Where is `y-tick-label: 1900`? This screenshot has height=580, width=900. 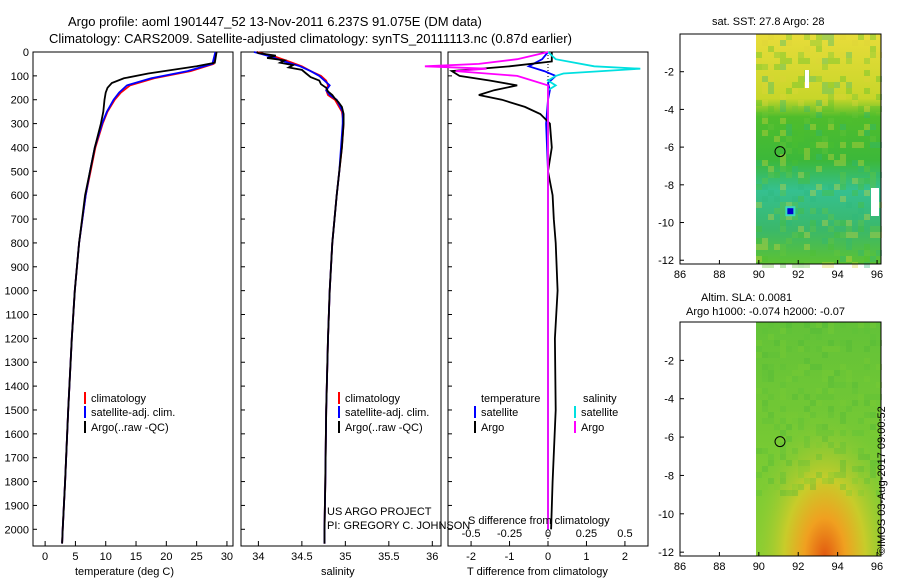 y-tick-label: 1900 is located at coordinates (17, 506).